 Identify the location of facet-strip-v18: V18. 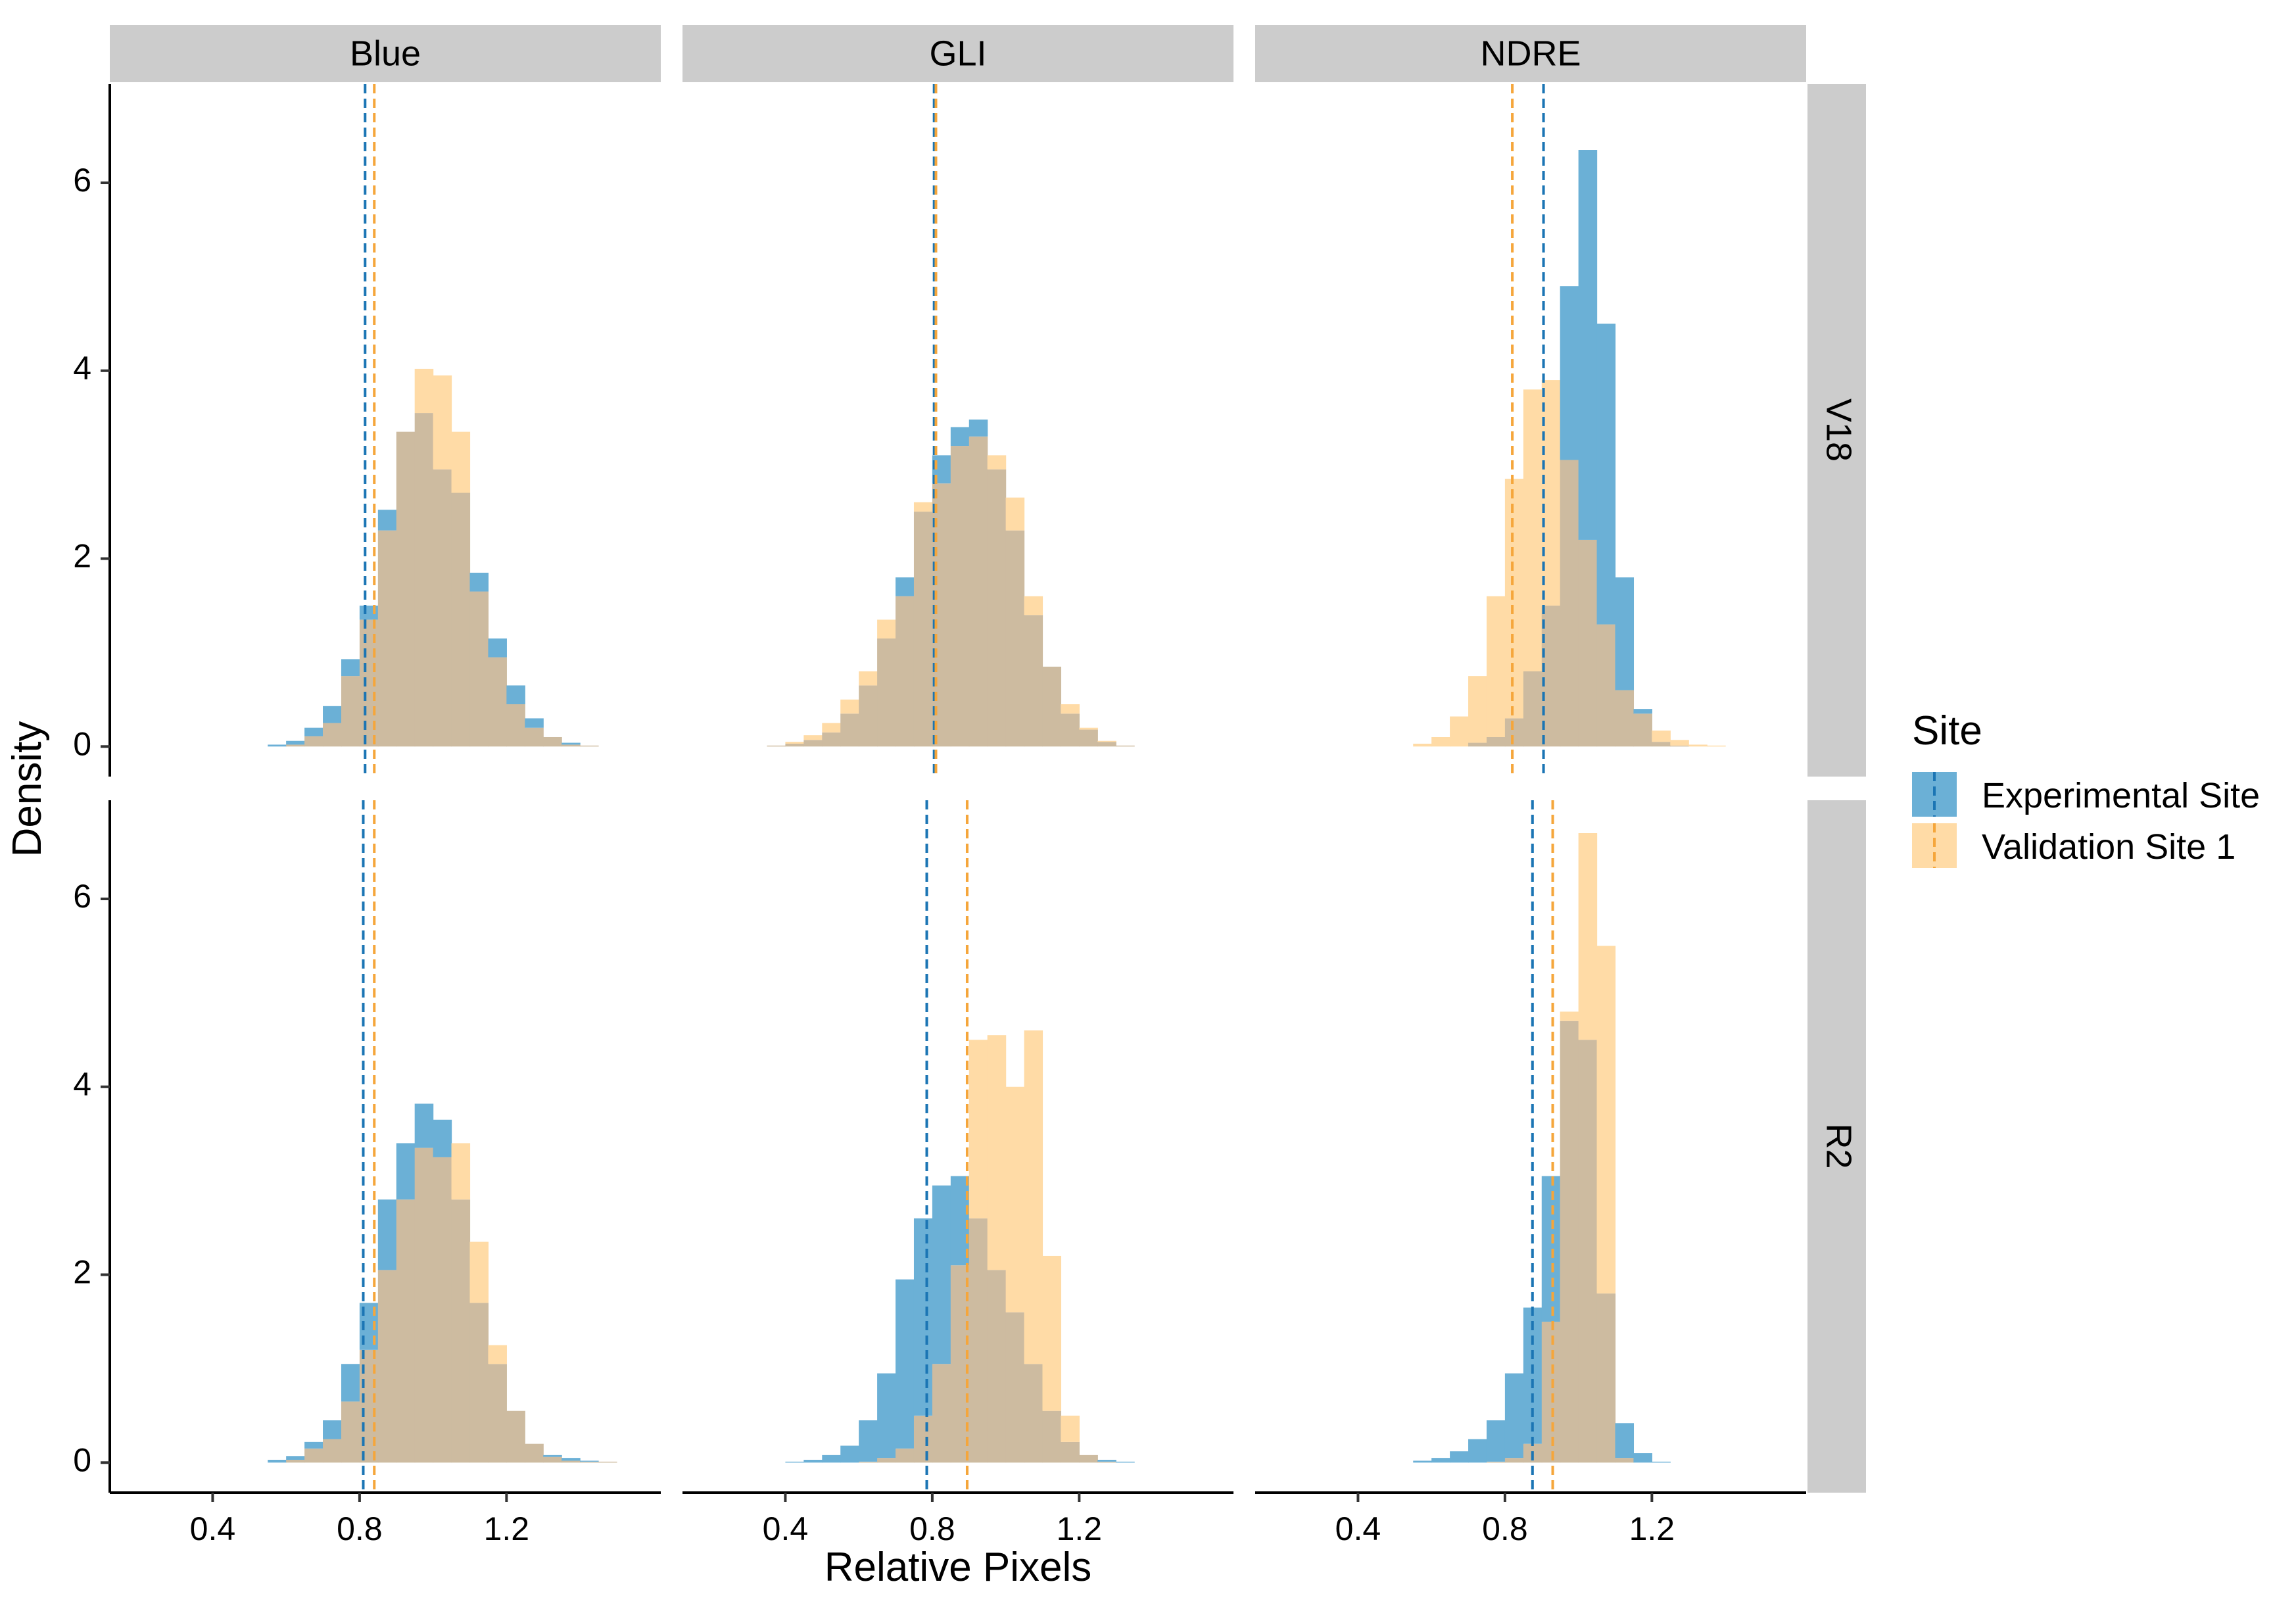
(1837, 430).